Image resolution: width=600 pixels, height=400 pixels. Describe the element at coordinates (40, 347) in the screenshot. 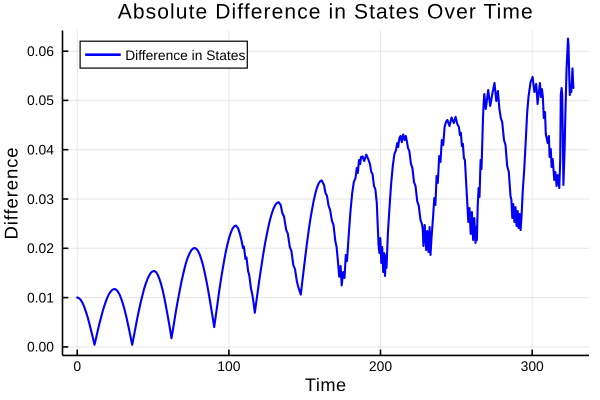

I see `svg-text: 0.00` at that location.